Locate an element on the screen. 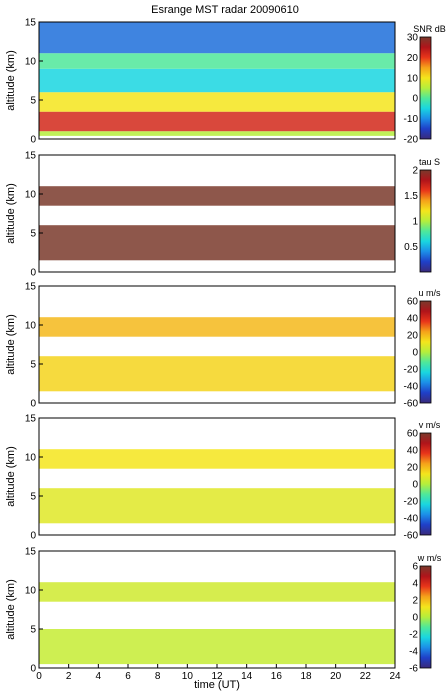 The height and width of the screenshot is (693, 446). snr-y-tick-label: 5 is located at coordinates (33, 101).